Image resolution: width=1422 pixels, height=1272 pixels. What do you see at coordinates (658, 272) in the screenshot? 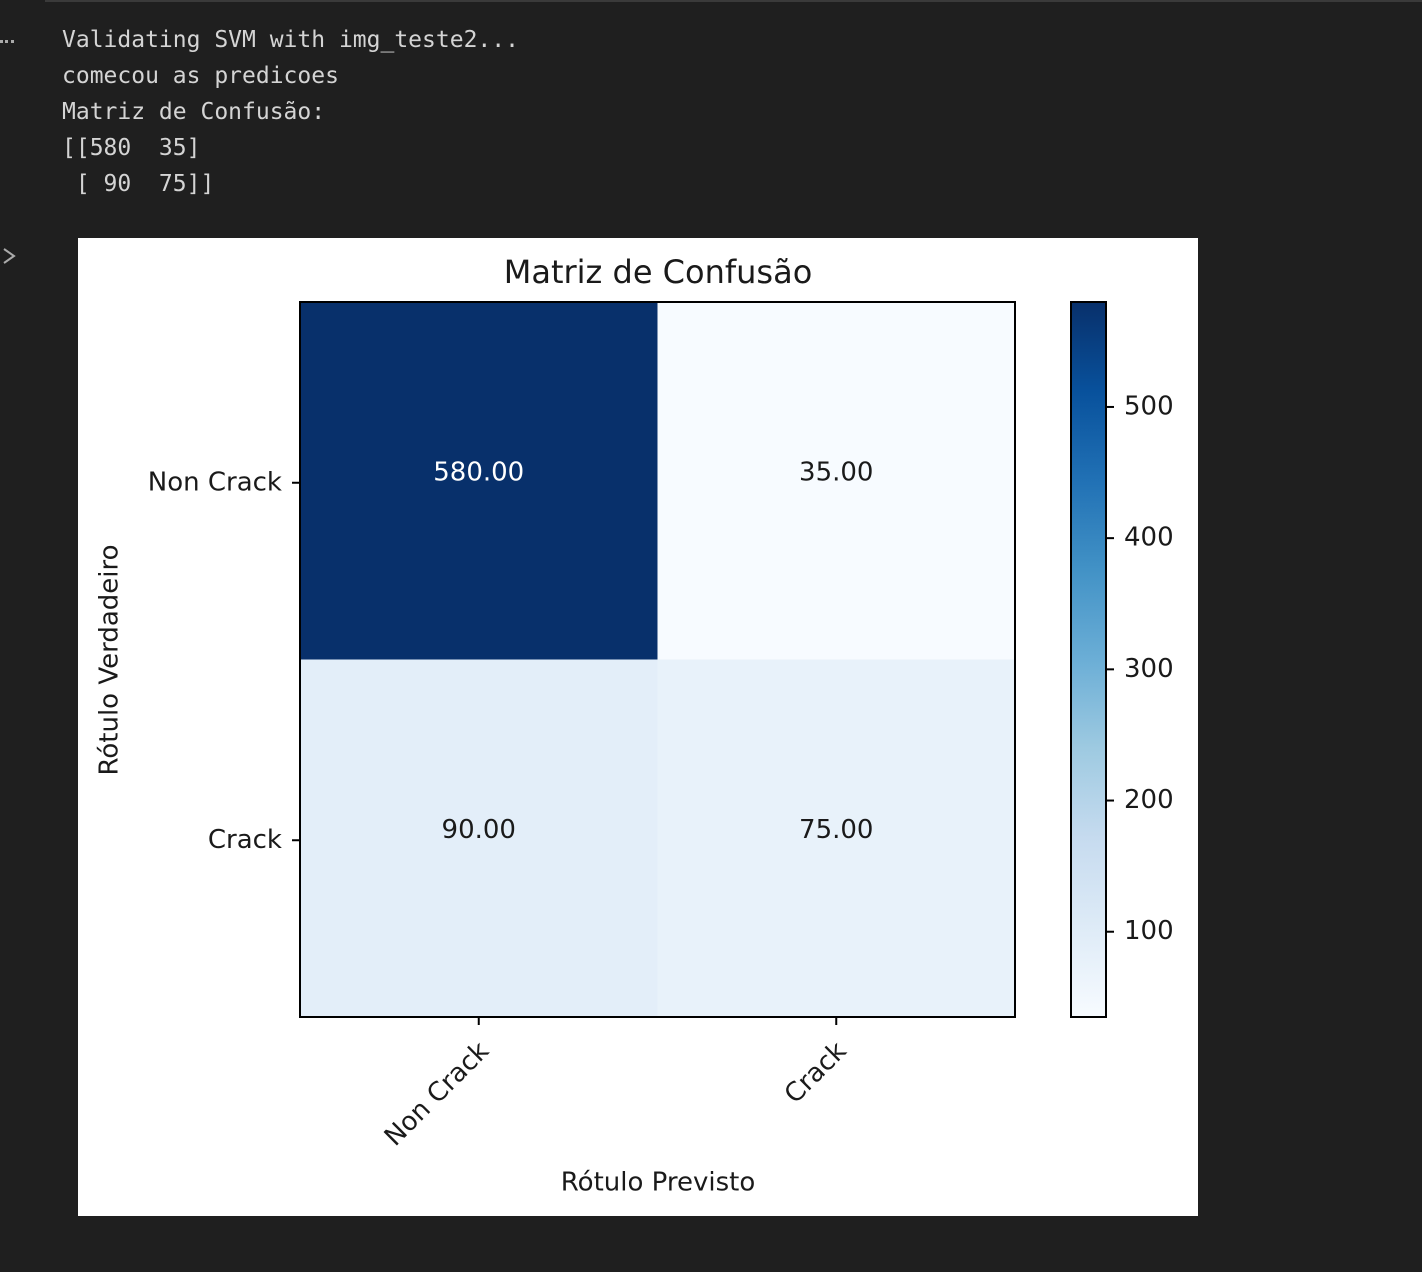
I see `chart-title: Matriz de Confusão` at bounding box center [658, 272].